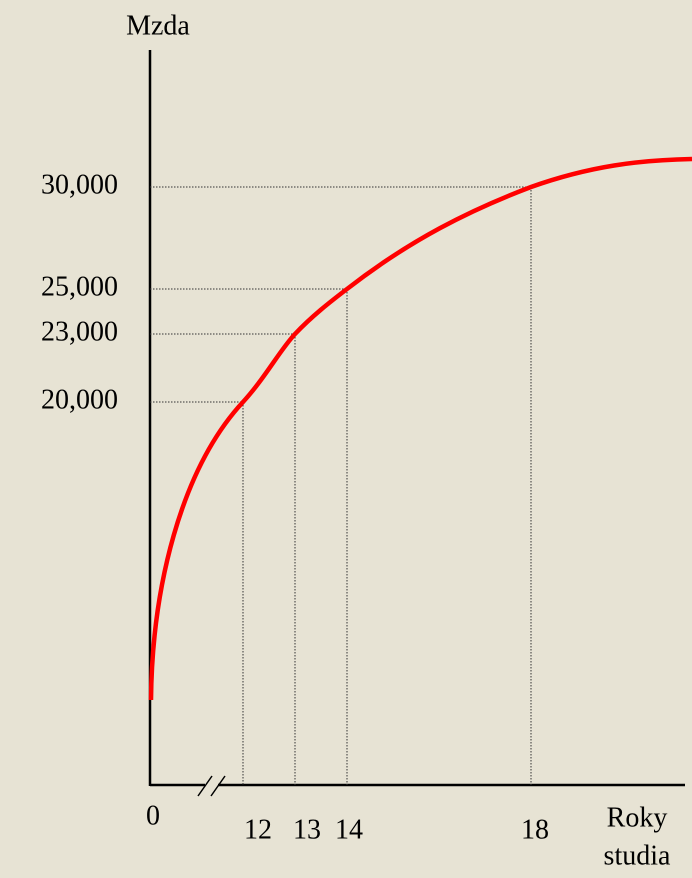  I want to click on y-tick-label: 25,000, so click(79, 286).